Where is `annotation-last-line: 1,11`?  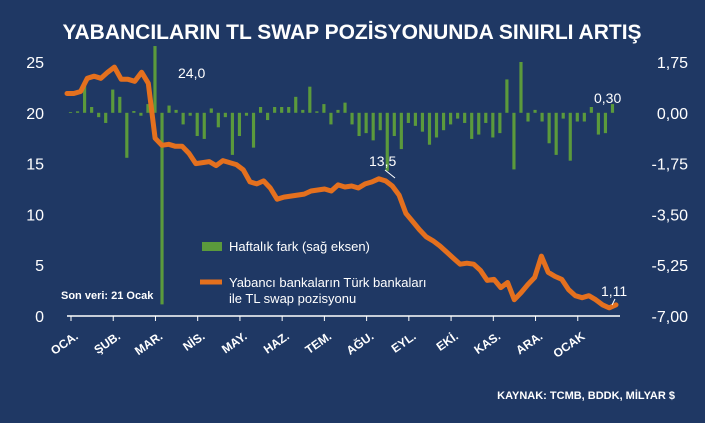 annotation-last-line: 1,11 is located at coordinates (614, 291).